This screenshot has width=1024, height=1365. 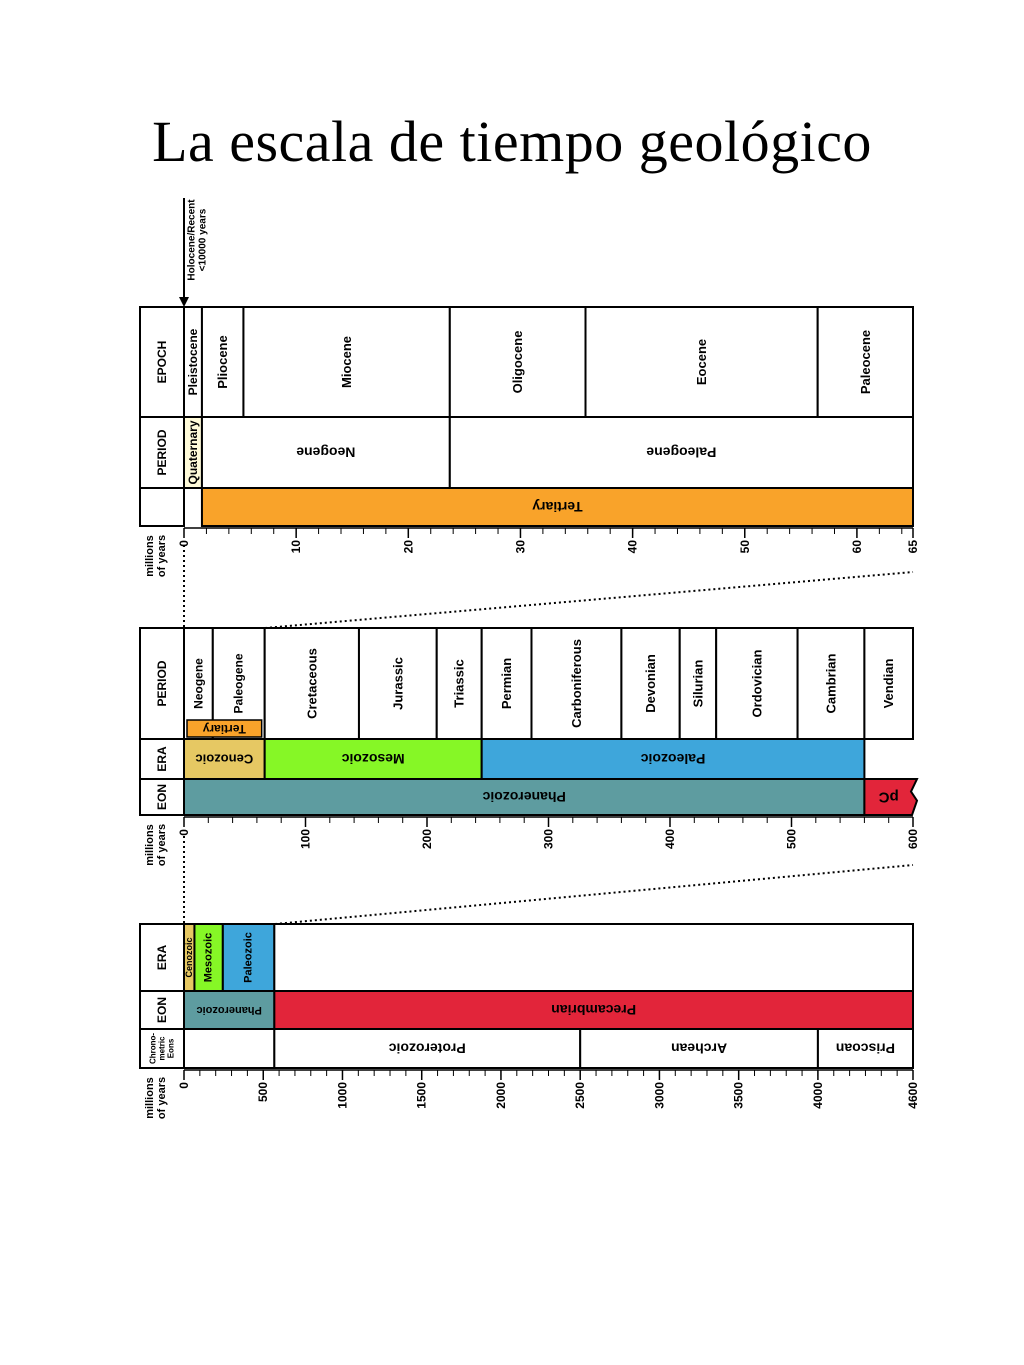 I want to click on unit-proterozoic, so click(x=427, y=1048).